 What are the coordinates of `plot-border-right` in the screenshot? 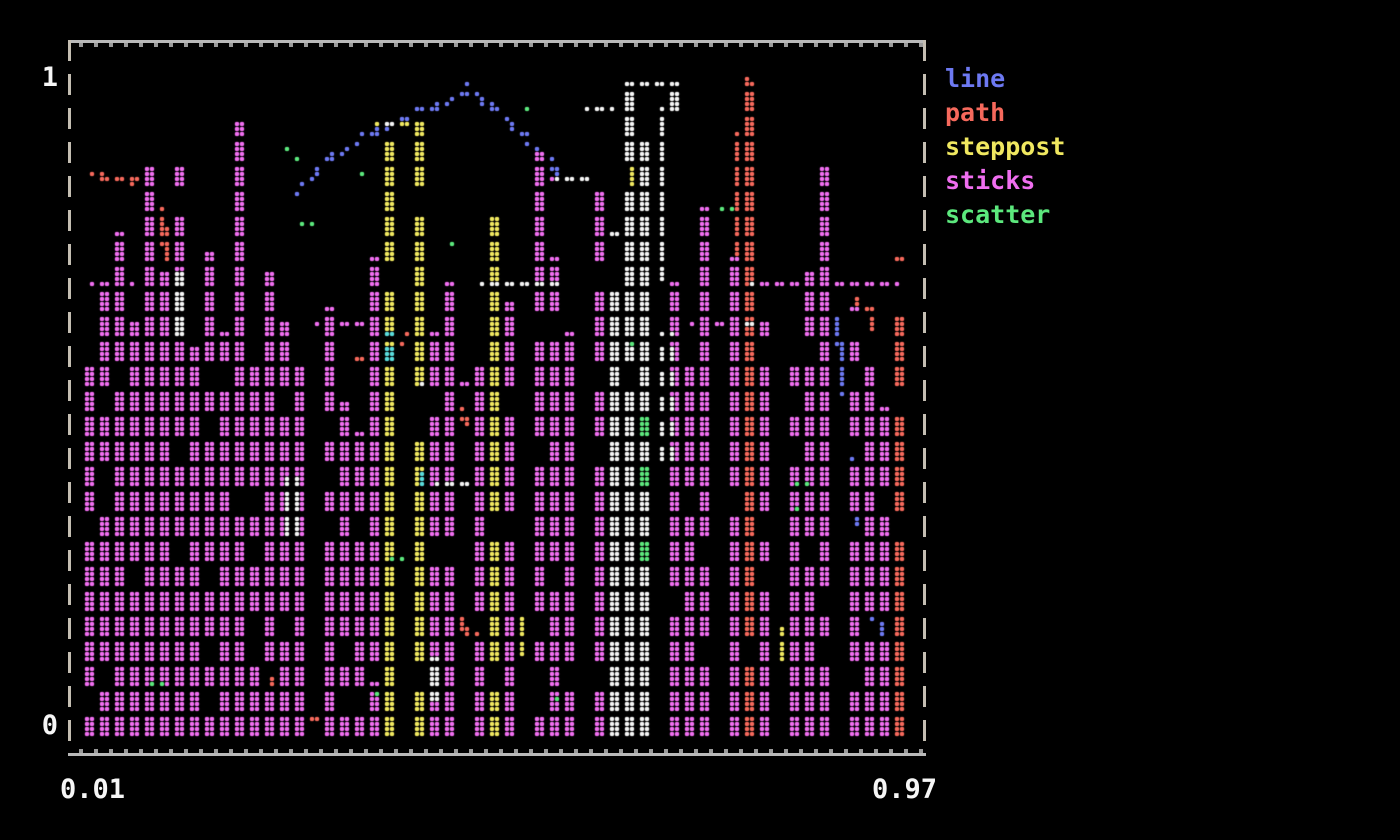 It's located at (924, 396).